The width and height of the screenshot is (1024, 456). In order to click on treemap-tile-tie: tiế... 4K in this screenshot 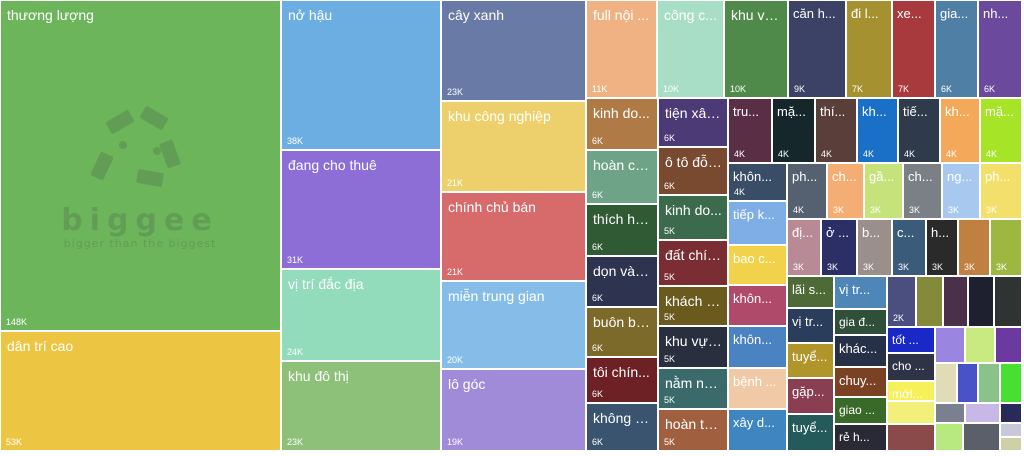, I will do `click(919, 130)`.